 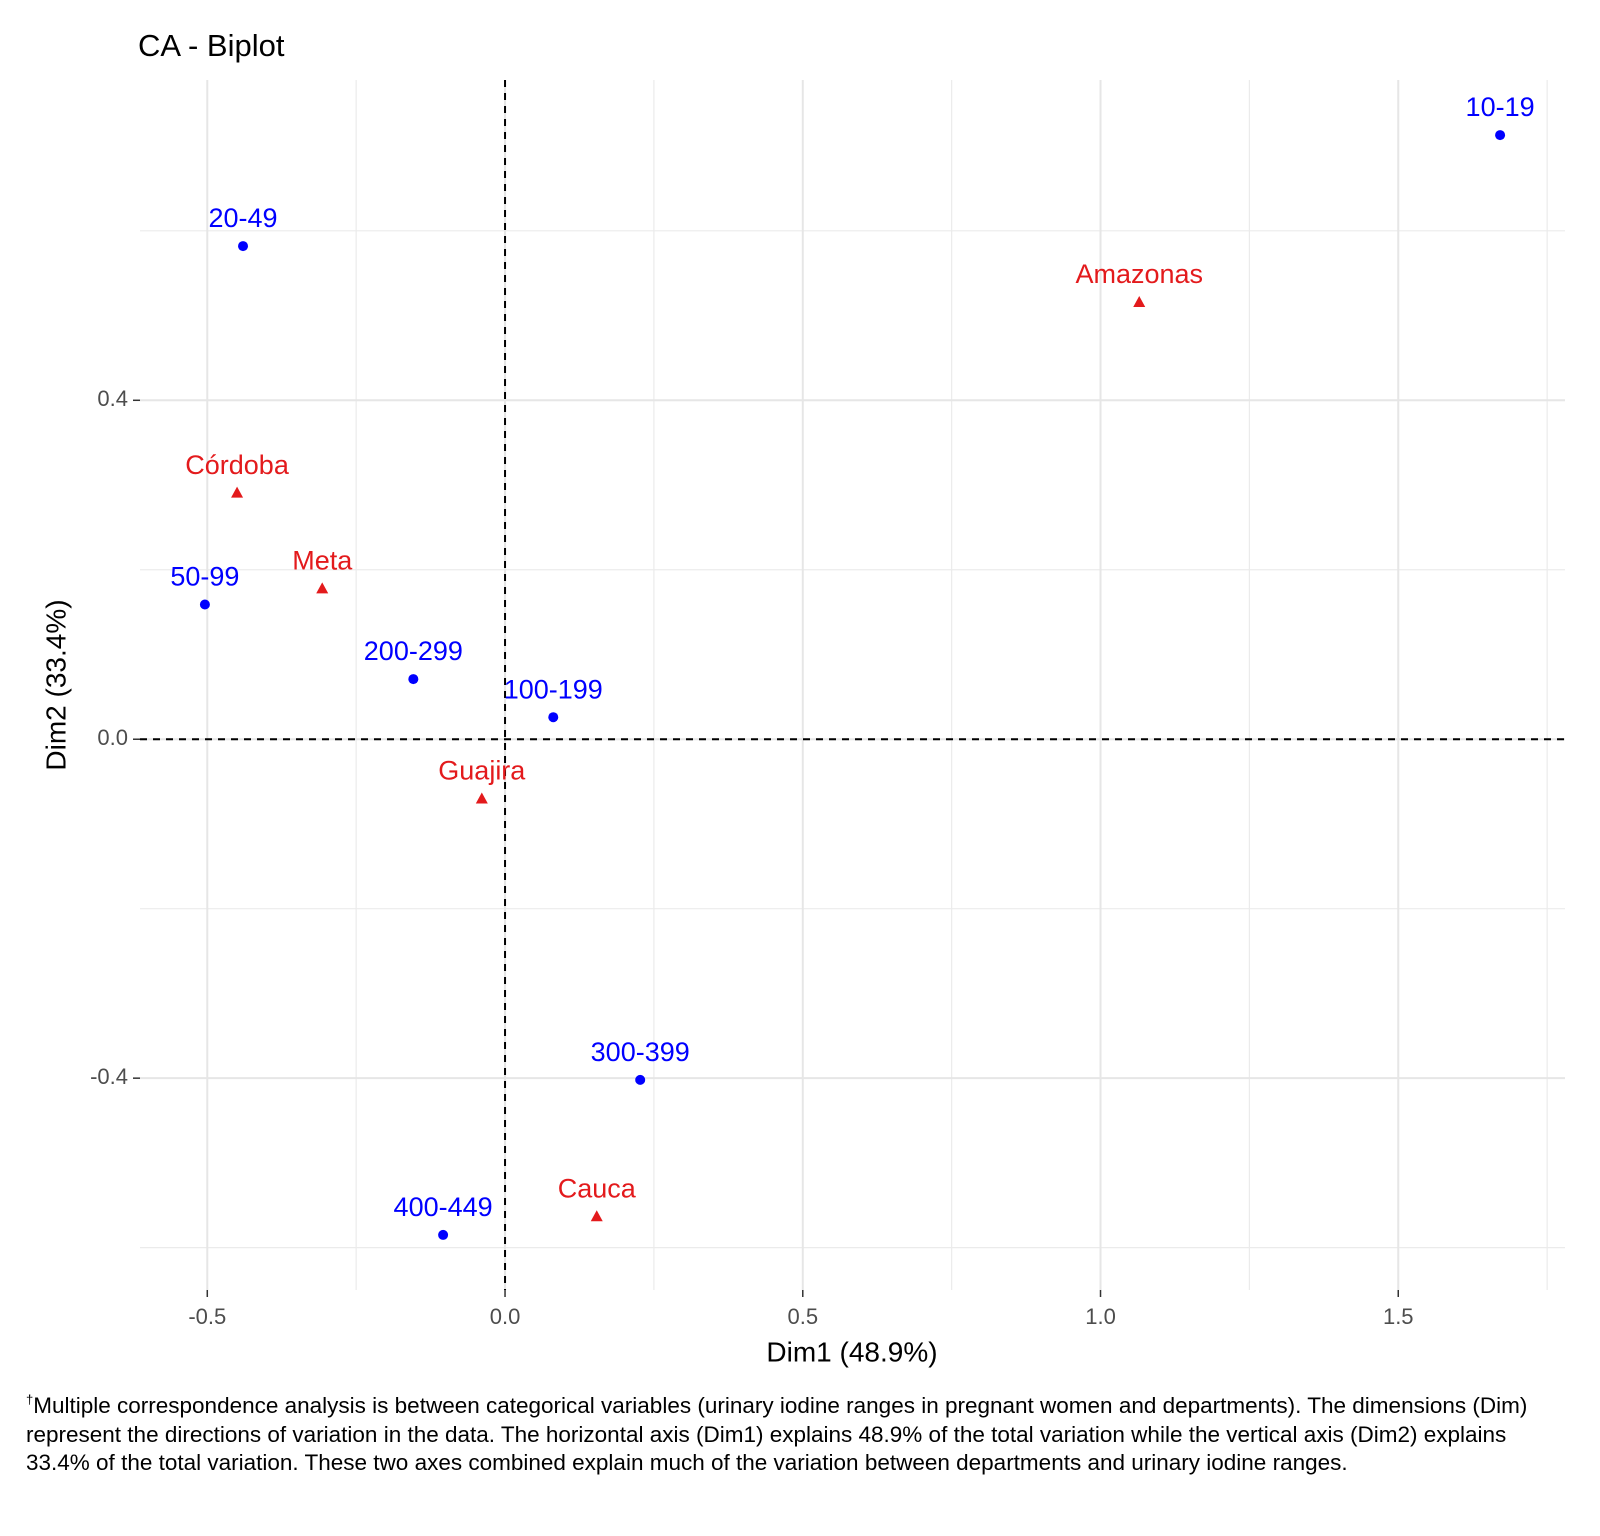 I want to click on point-label: Guajira, so click(x=482, y=771).